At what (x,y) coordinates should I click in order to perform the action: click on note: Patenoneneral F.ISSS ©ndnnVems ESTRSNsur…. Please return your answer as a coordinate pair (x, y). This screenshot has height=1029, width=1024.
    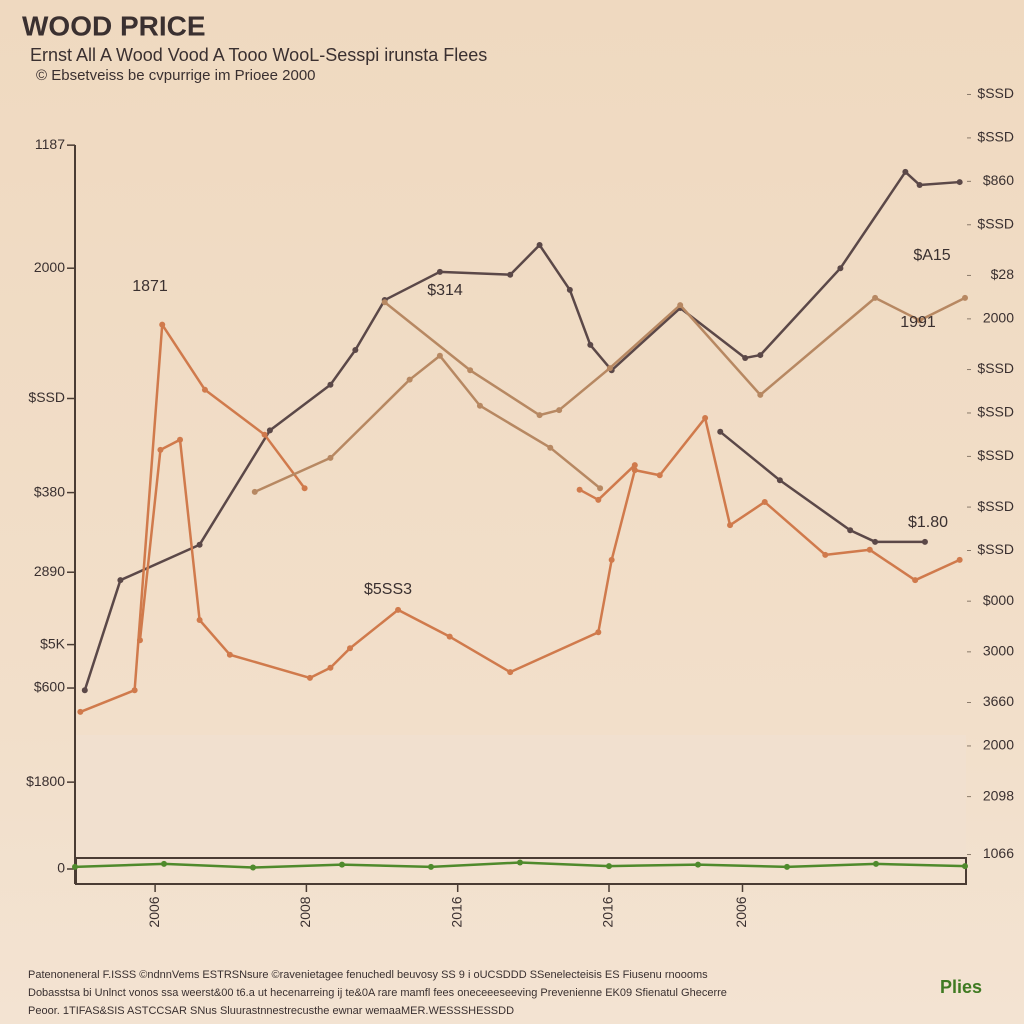
    Looking at the image, I should click on (368, 975).